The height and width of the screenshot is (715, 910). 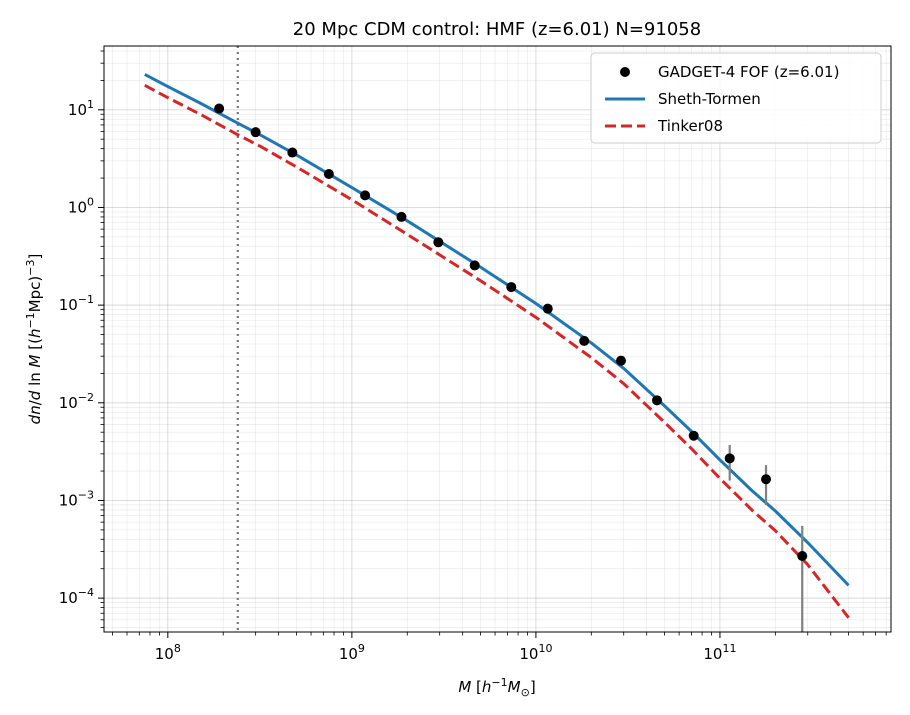 I want to click on y-tick-label: 10¹, so click(x=81, y=108).